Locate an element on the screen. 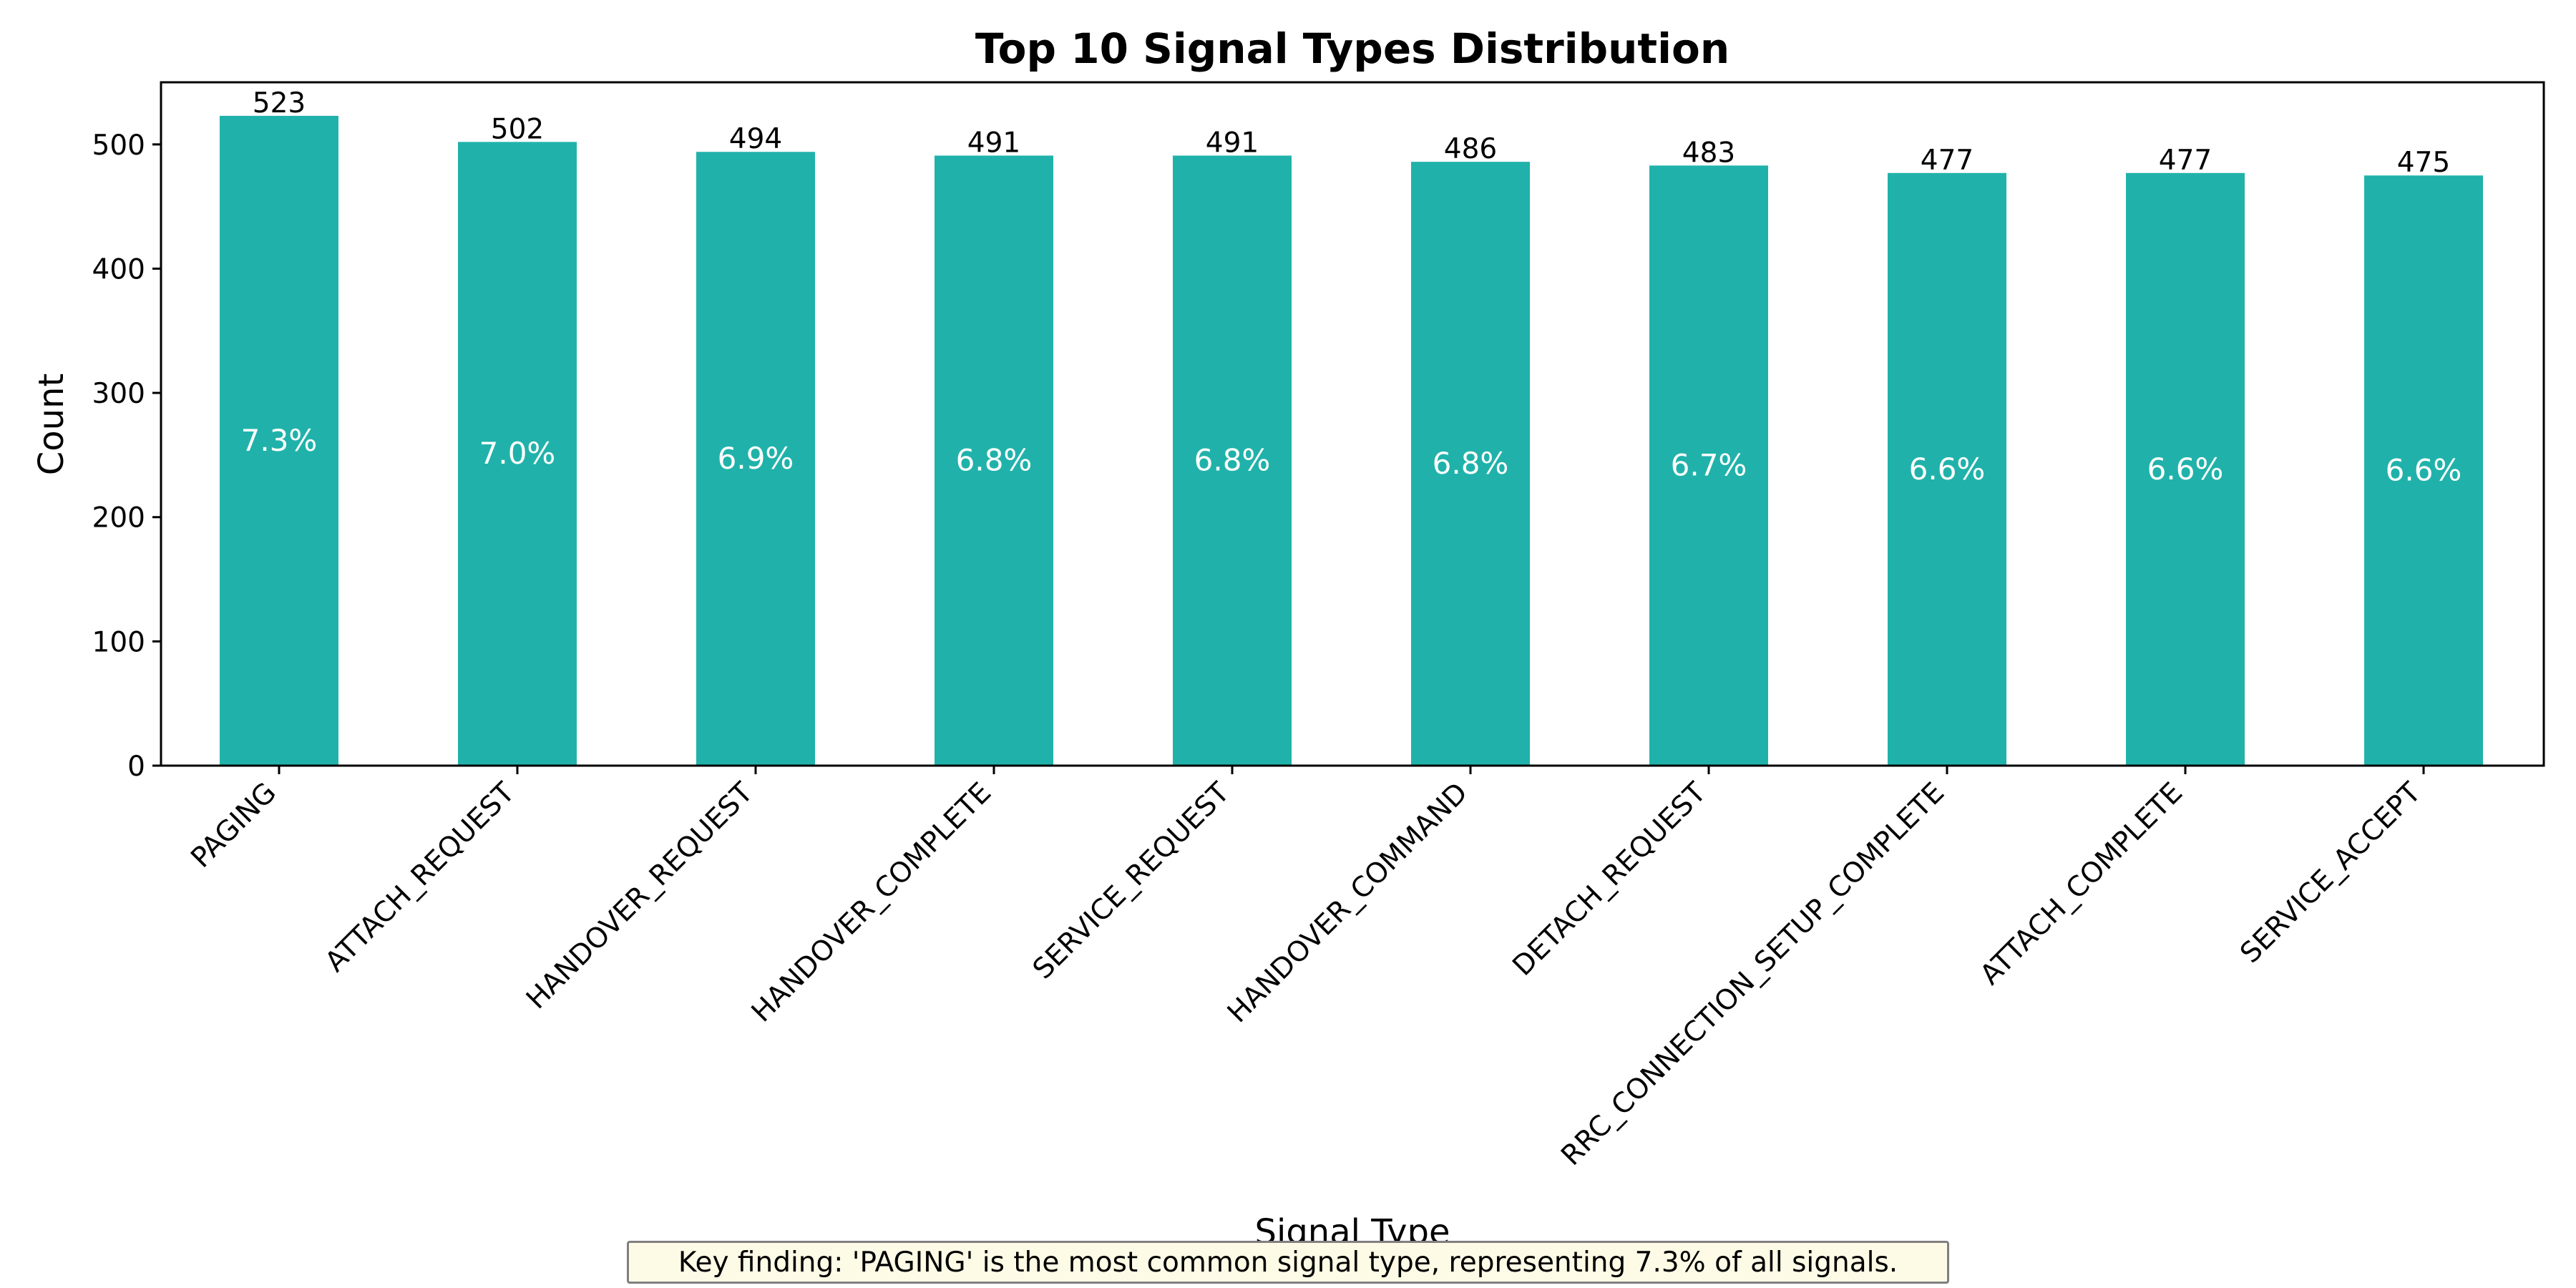 The width and height of the screenshot is (2576, 1288). bar-percent-label: 7.0% is located at coordinates (517, 453).